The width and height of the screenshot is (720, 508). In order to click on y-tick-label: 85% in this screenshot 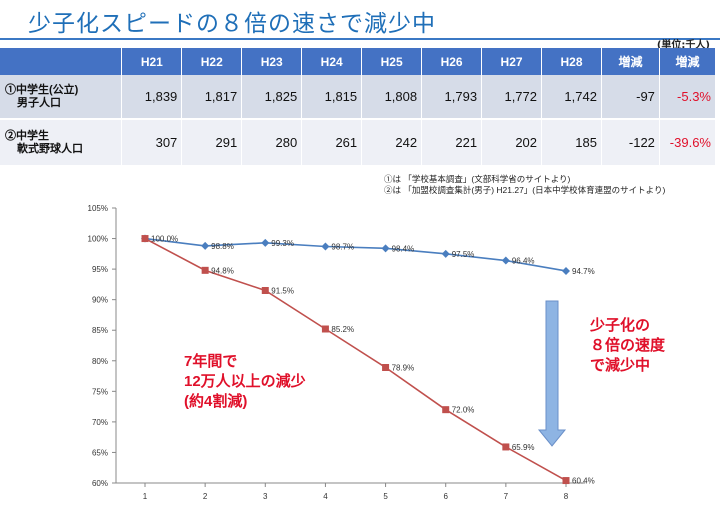, I will do `click(100, 330)`.